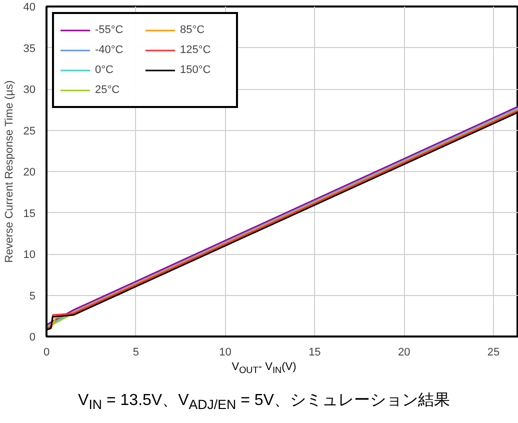 Image resolution: width=518 pixels, height=423 pixels. Describe the element at coordinates (108, 90) in the screenshot. I see `legend-label: 25°C` at that location.